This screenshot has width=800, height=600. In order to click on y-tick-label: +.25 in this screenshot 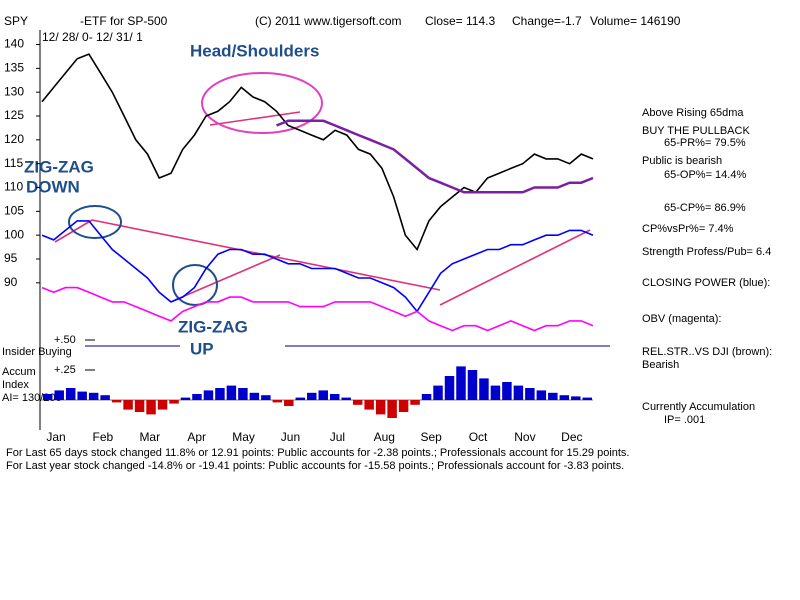, I will do `click(65, 370)`.